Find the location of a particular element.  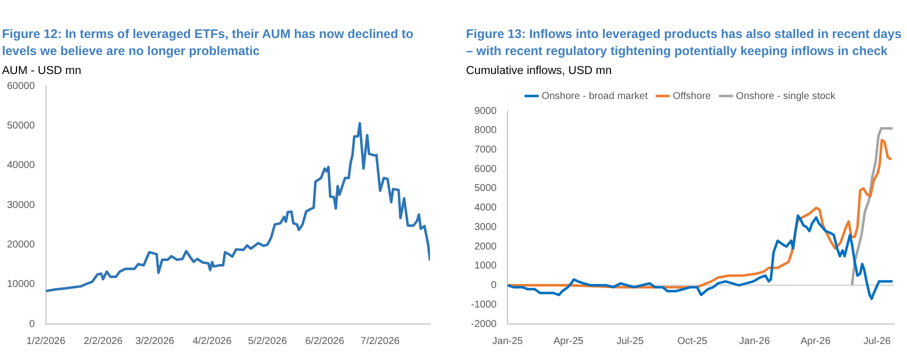

x-tick-label: Apr-26 is located at coordinates (815, 341).